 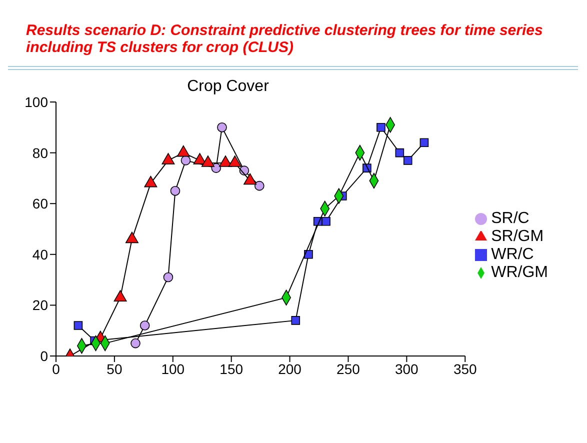 I want to click on y-tick-label: 40, so click(x=40, y=254).